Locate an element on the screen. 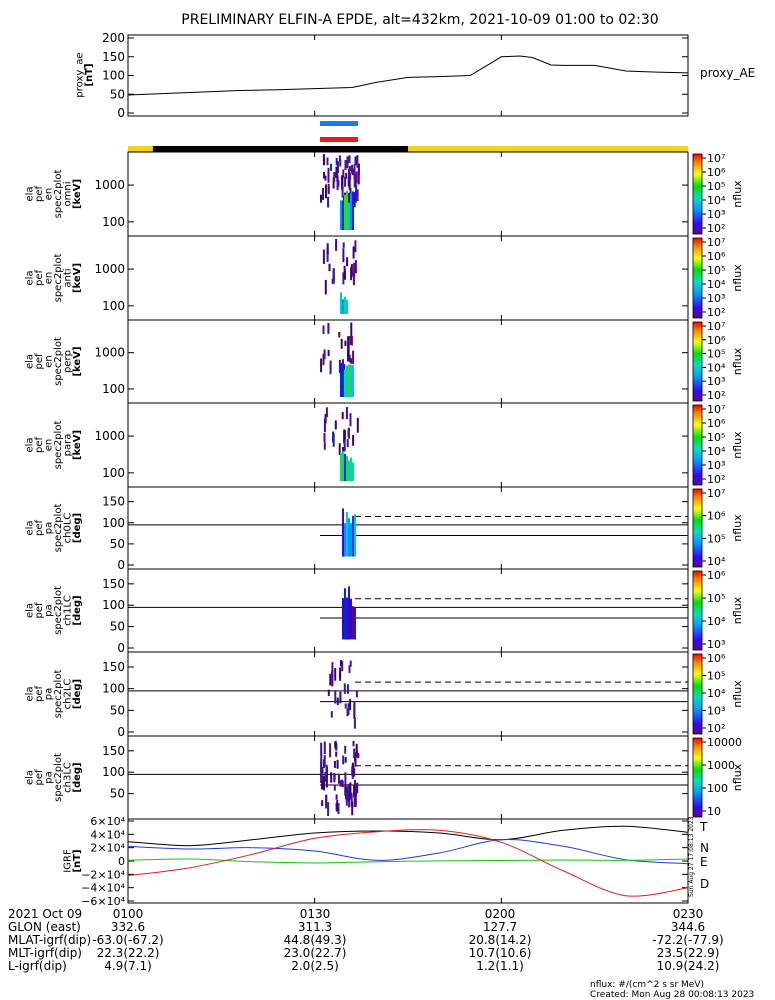 Image resolution: width=775 pixels, height=1000 pixels. colorbar-7-tick-label: 1000 is located at coordinates (721, 765).